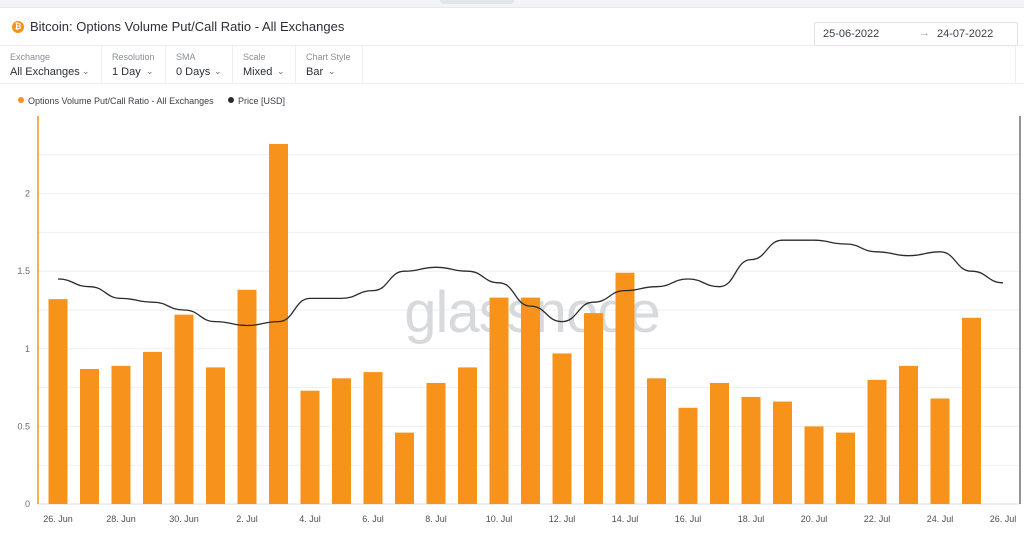  What do you see at coordinates (27, 194) in the screenshot?
I see `y-tick-label: 2` at bounding box center [27, 194].